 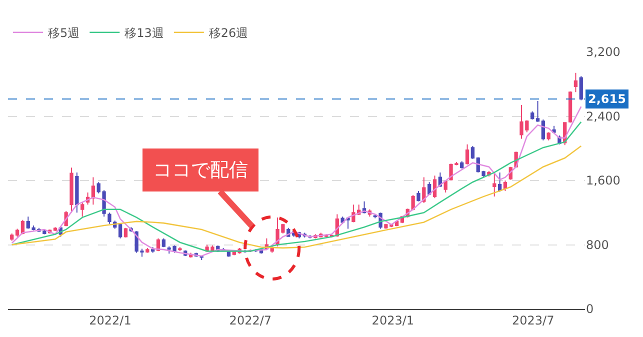 I want to click on legend-label: 移13週, so click(x=144, y=33).